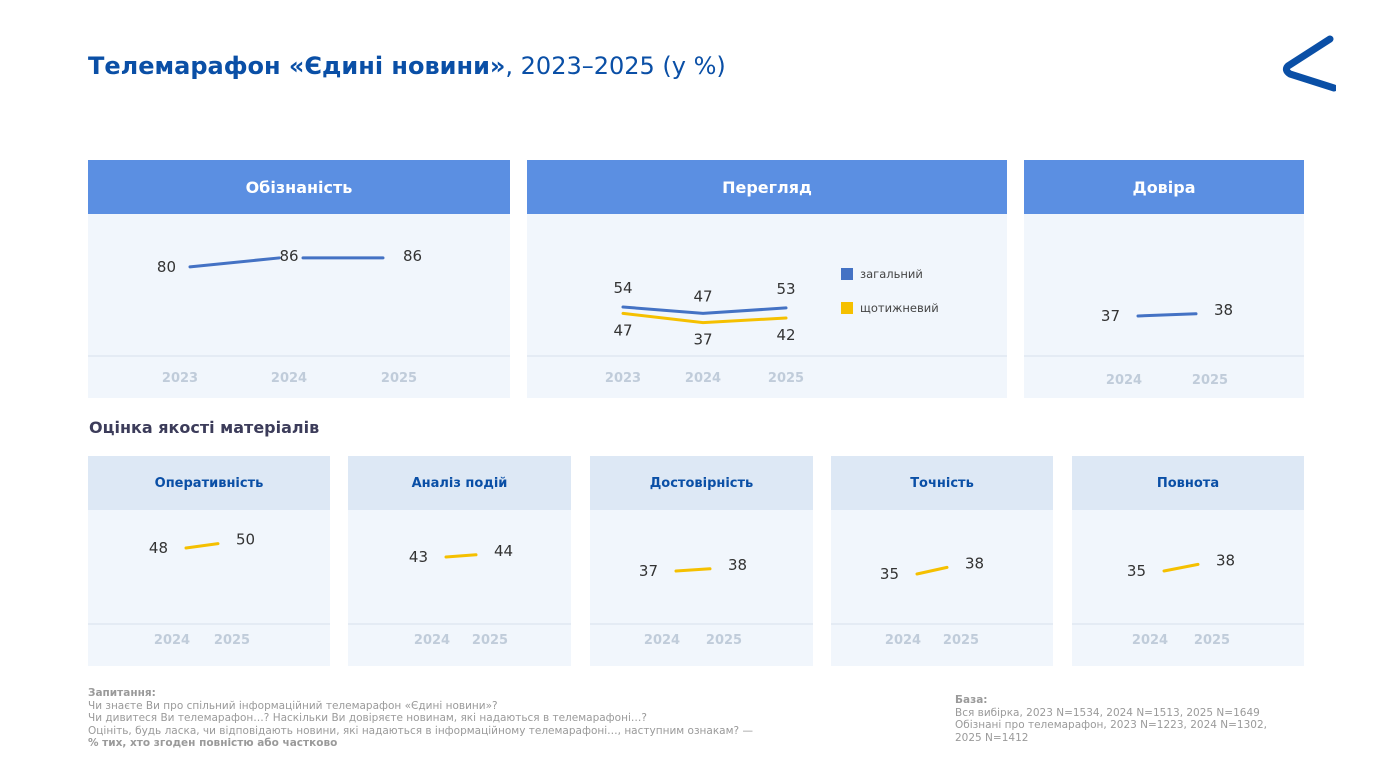 Image resolution: width=1392 pixels, height=778 pixels. What do you see at coordinates (166, 267) in the screenshot?
I see `data-label: 80` at bounding box center [166, 267].